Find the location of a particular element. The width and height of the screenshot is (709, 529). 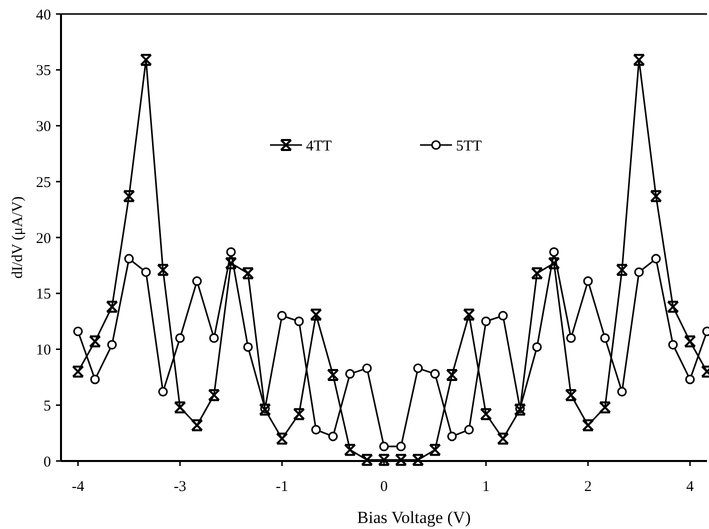

y-tick-label: 20 is located at coordinates (43, 238).